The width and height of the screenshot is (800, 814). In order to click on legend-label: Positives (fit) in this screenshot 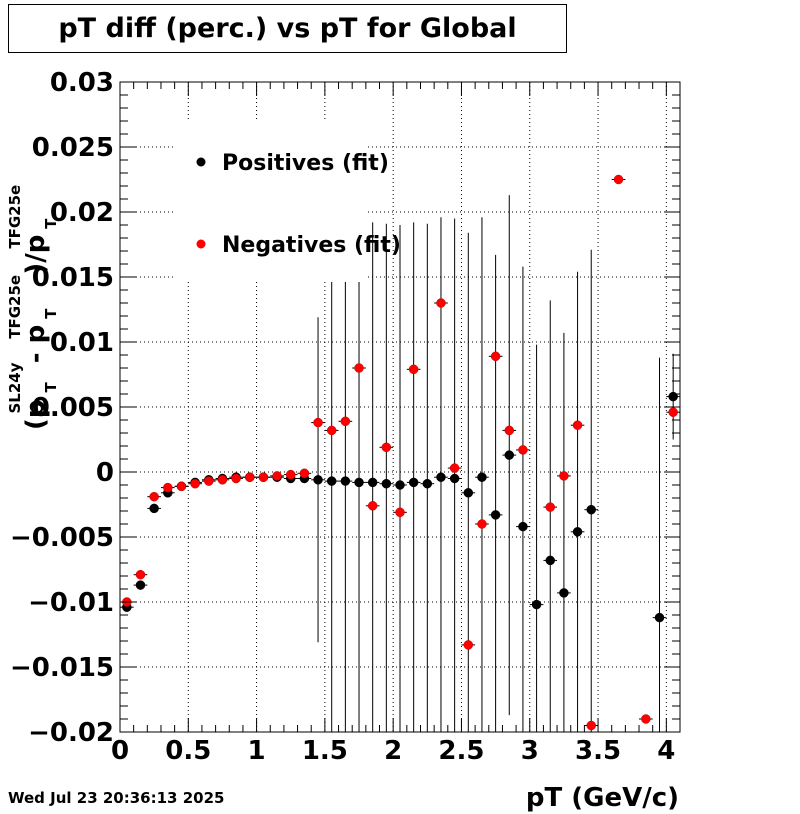, I will do `click(305, 163)`.